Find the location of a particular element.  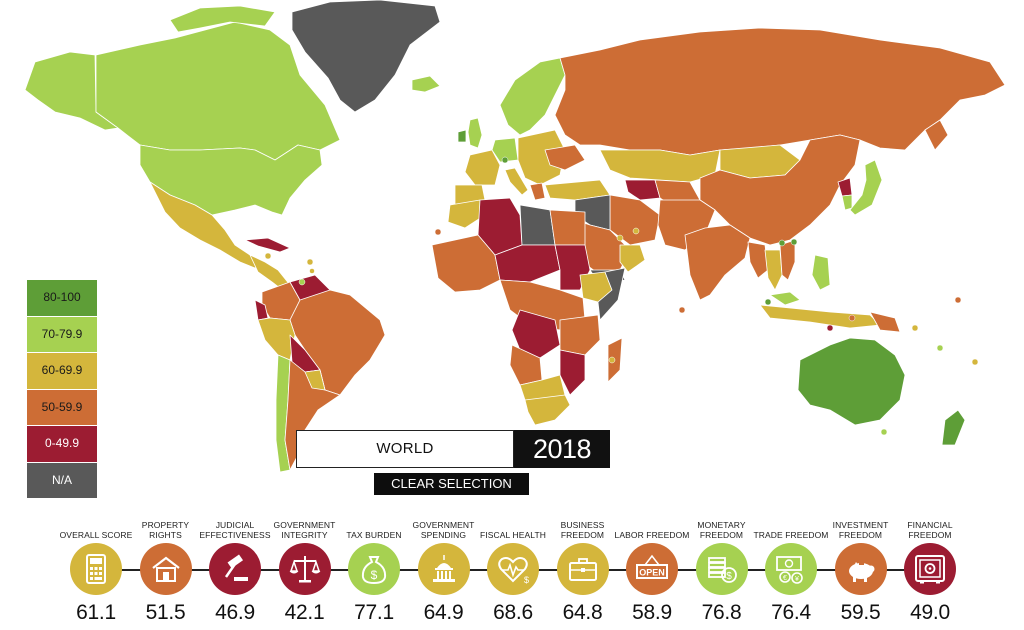

indicator-item: PROPERTY RIGHTS 51.5 is located at coordinates (166, 568).